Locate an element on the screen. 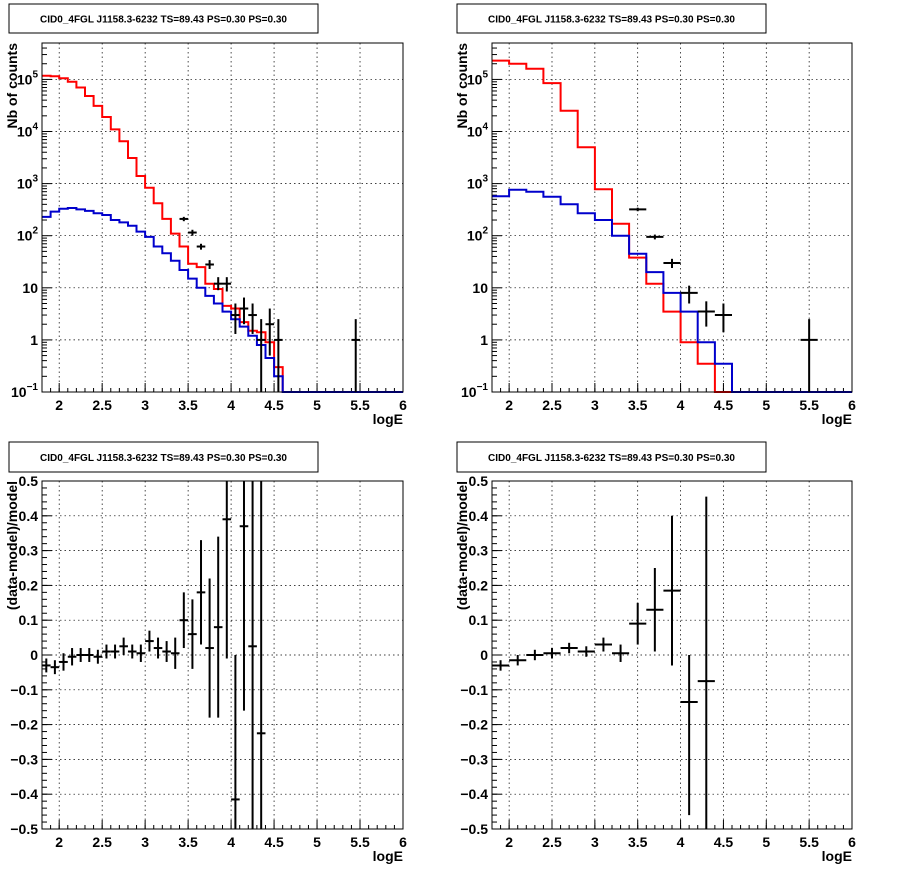  x-tick-label: 5.5 is located at coordinates (360, 405).